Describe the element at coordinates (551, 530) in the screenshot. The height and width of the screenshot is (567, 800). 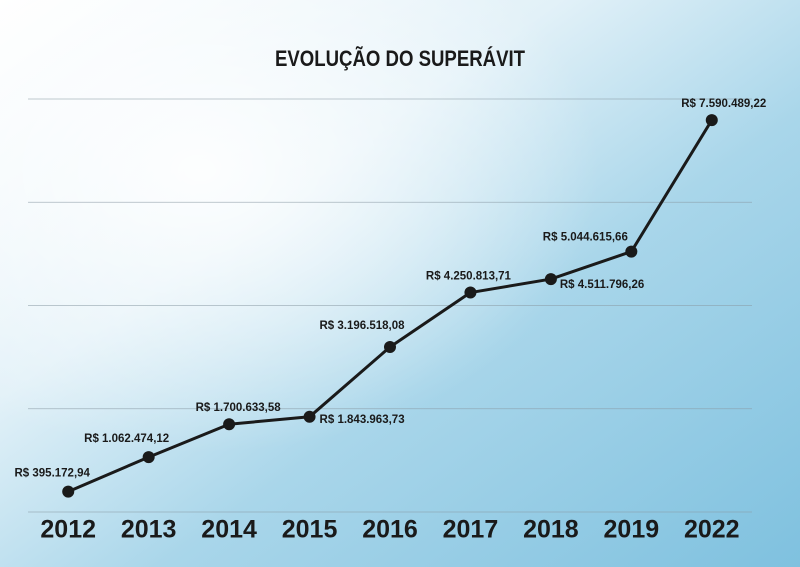
I see `x-tick-label: 2018` at that location.